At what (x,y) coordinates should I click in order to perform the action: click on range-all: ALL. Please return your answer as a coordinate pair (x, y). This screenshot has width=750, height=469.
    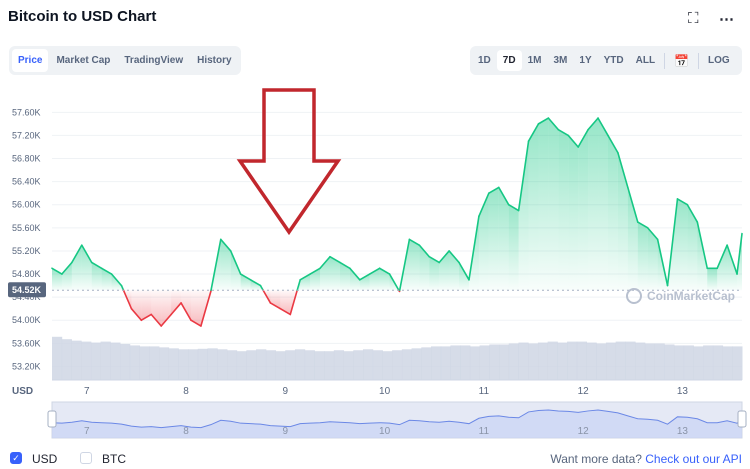
    Looking at the image, I should click on (645, 60).